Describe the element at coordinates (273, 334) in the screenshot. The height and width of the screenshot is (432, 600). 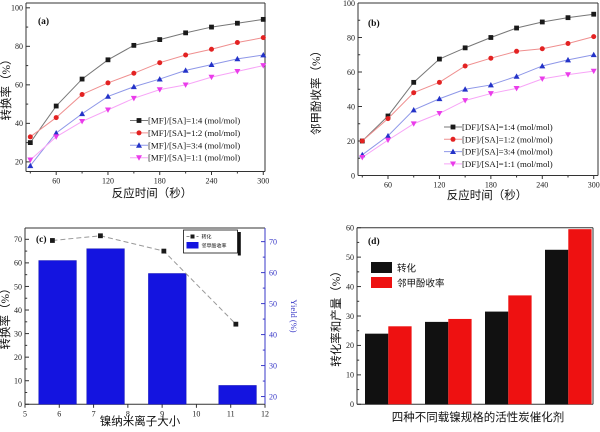
I see `right-tick-label: 40` at that location.